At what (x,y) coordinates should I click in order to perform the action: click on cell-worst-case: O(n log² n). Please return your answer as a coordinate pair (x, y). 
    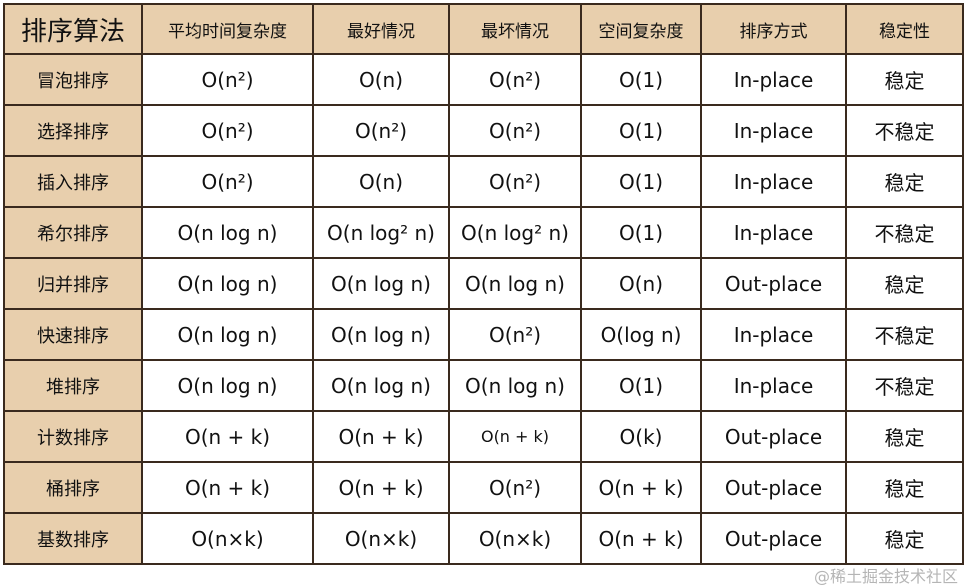
    Looking at the image, I should click on (515, 232).